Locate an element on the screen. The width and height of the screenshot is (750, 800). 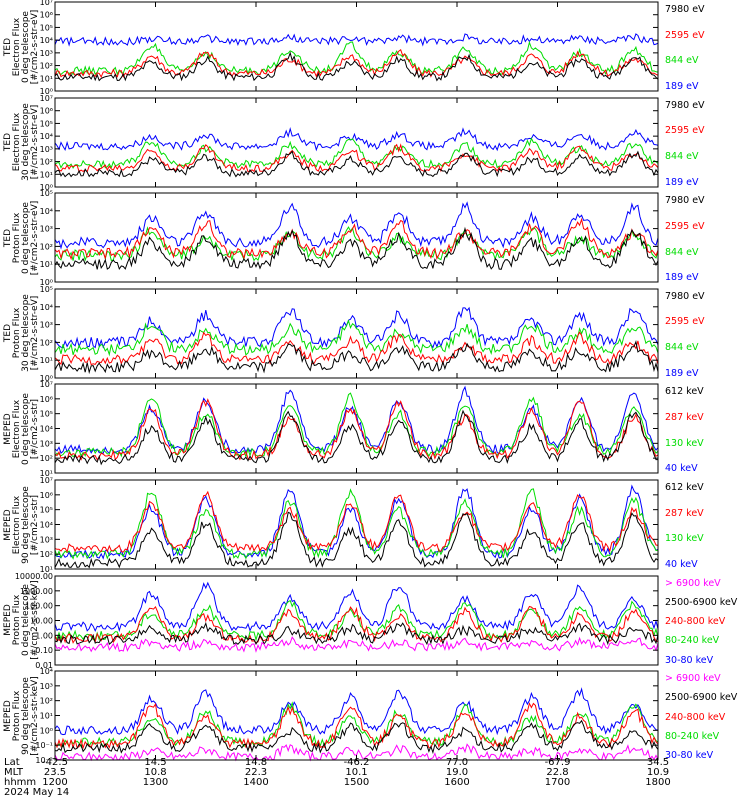
legend: 612 keV 287 keV 130 keV 40 keV is located at coordinates (707, 525).